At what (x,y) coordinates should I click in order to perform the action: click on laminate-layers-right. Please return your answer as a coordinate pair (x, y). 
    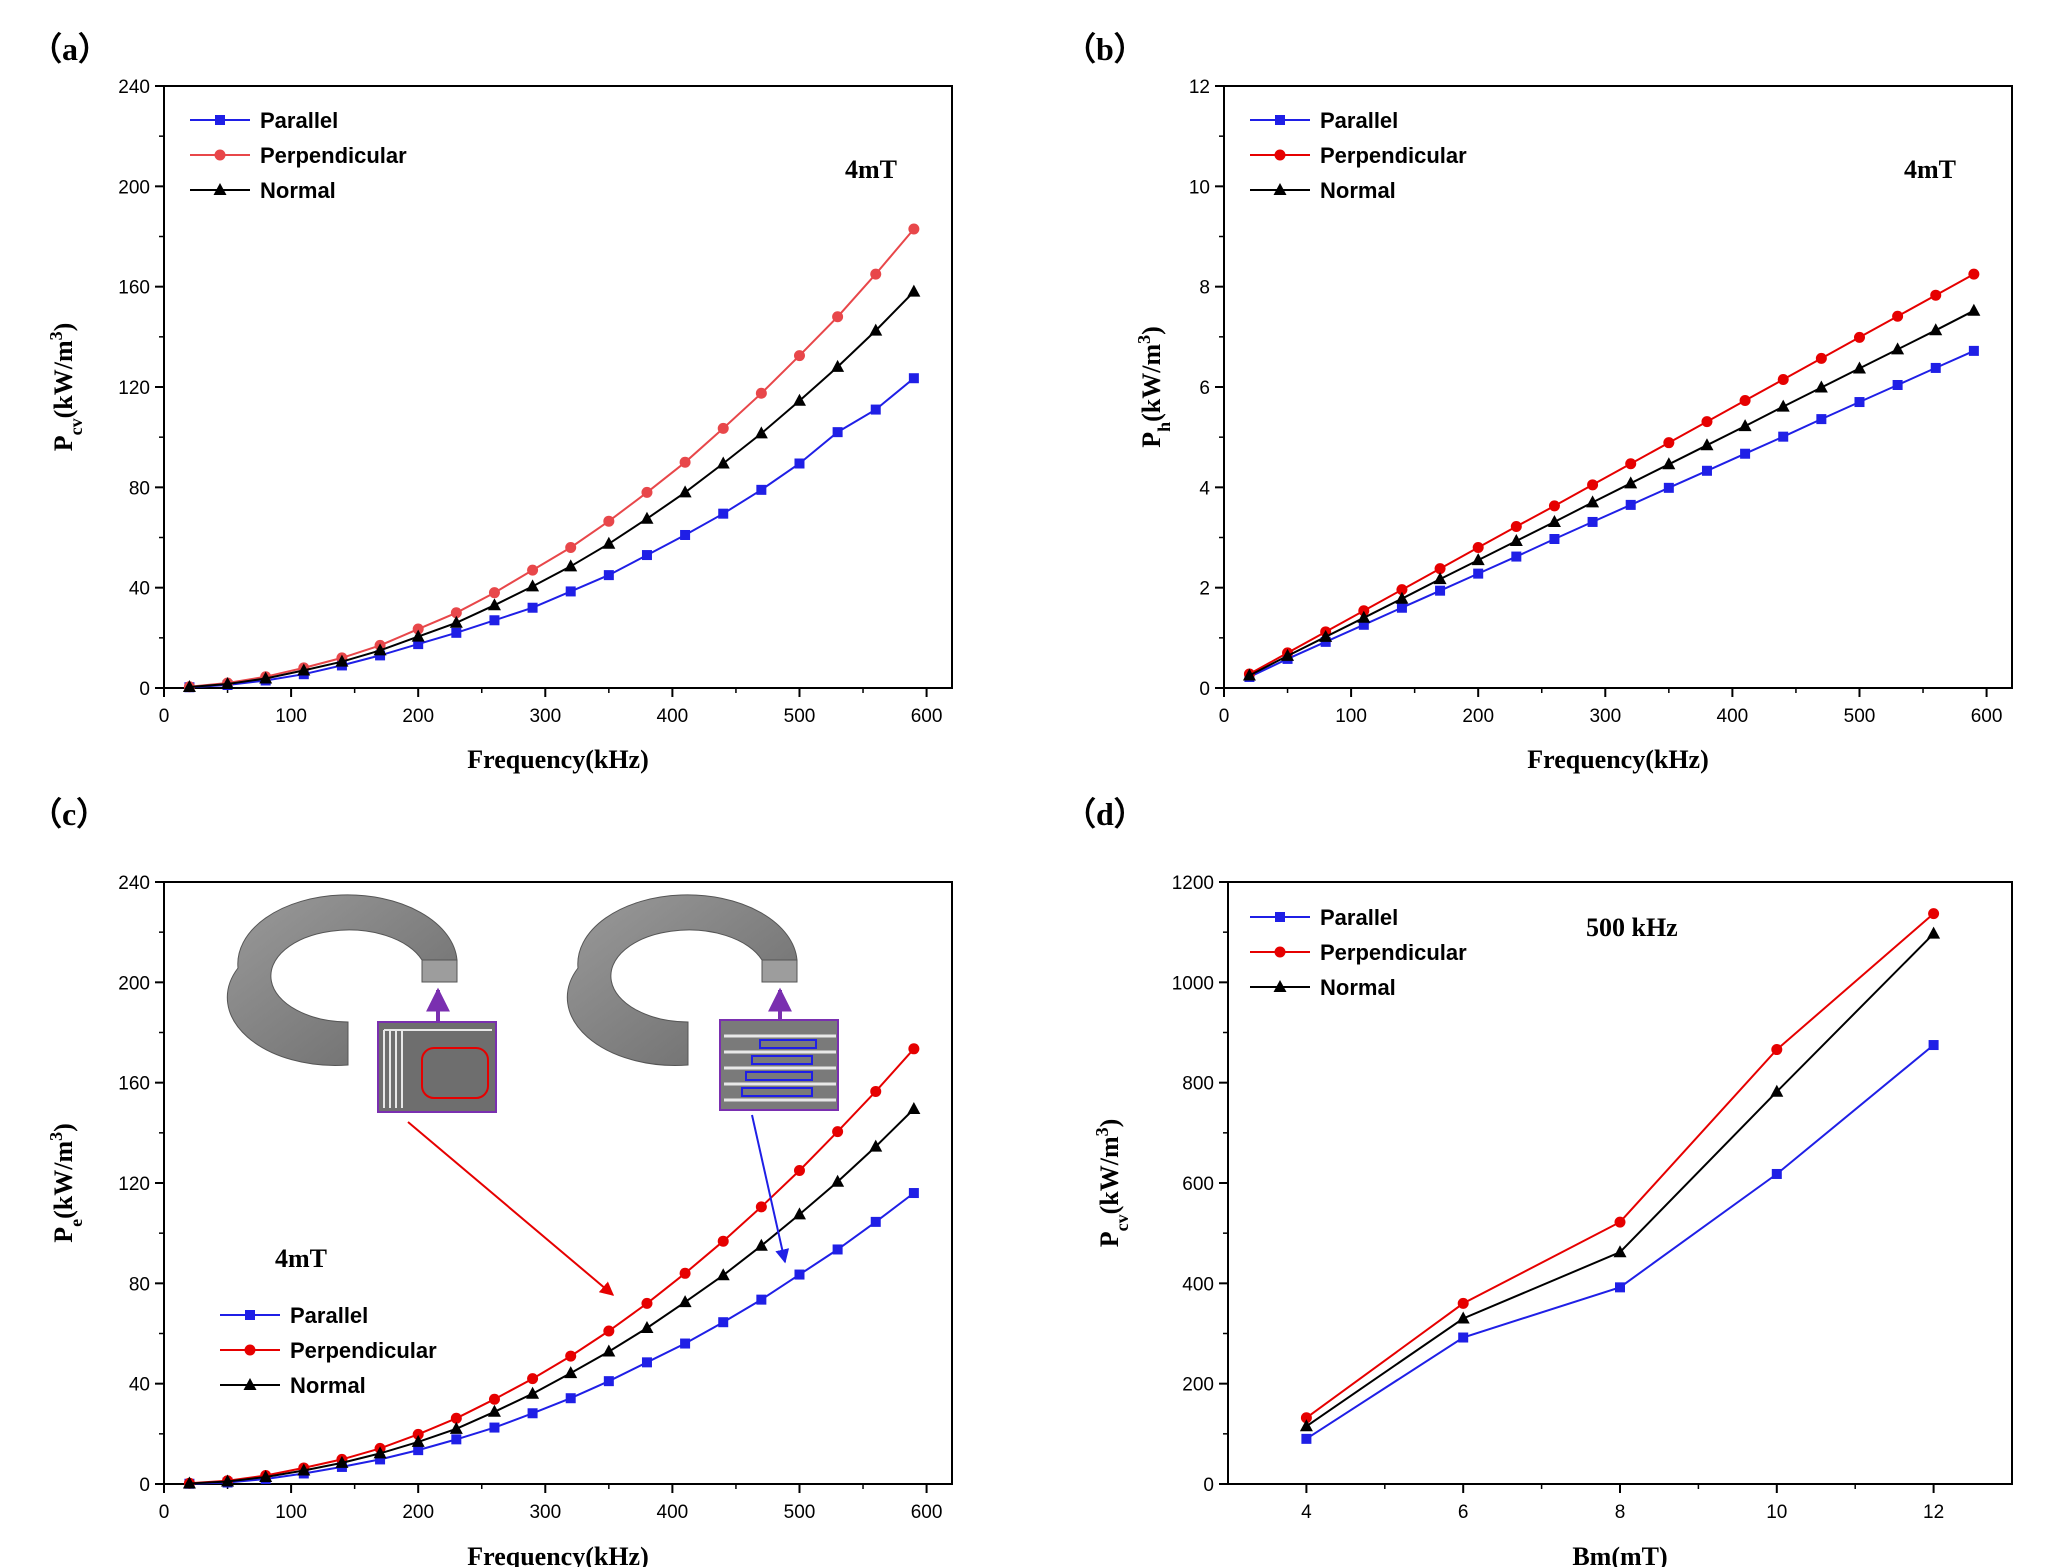
    Looking at the image, I should click on (780, 1068).